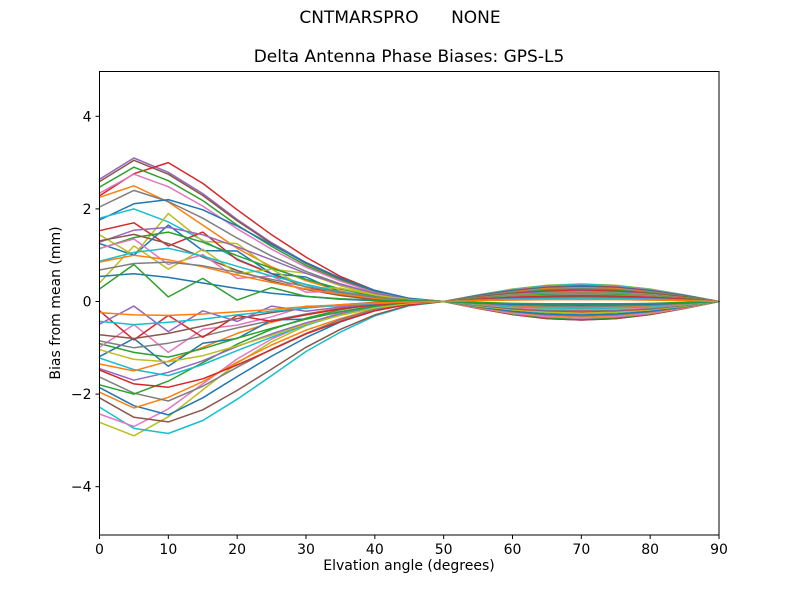 This screenshot has height=600, width=800. I want to click on x-tick-label: 80, so click(650, 550).